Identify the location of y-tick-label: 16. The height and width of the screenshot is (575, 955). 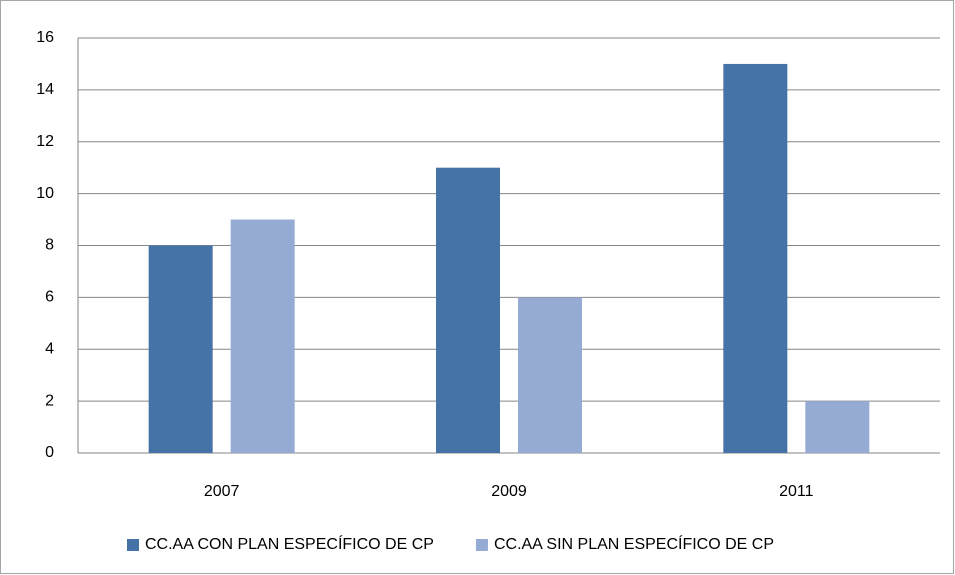
(45, 37).